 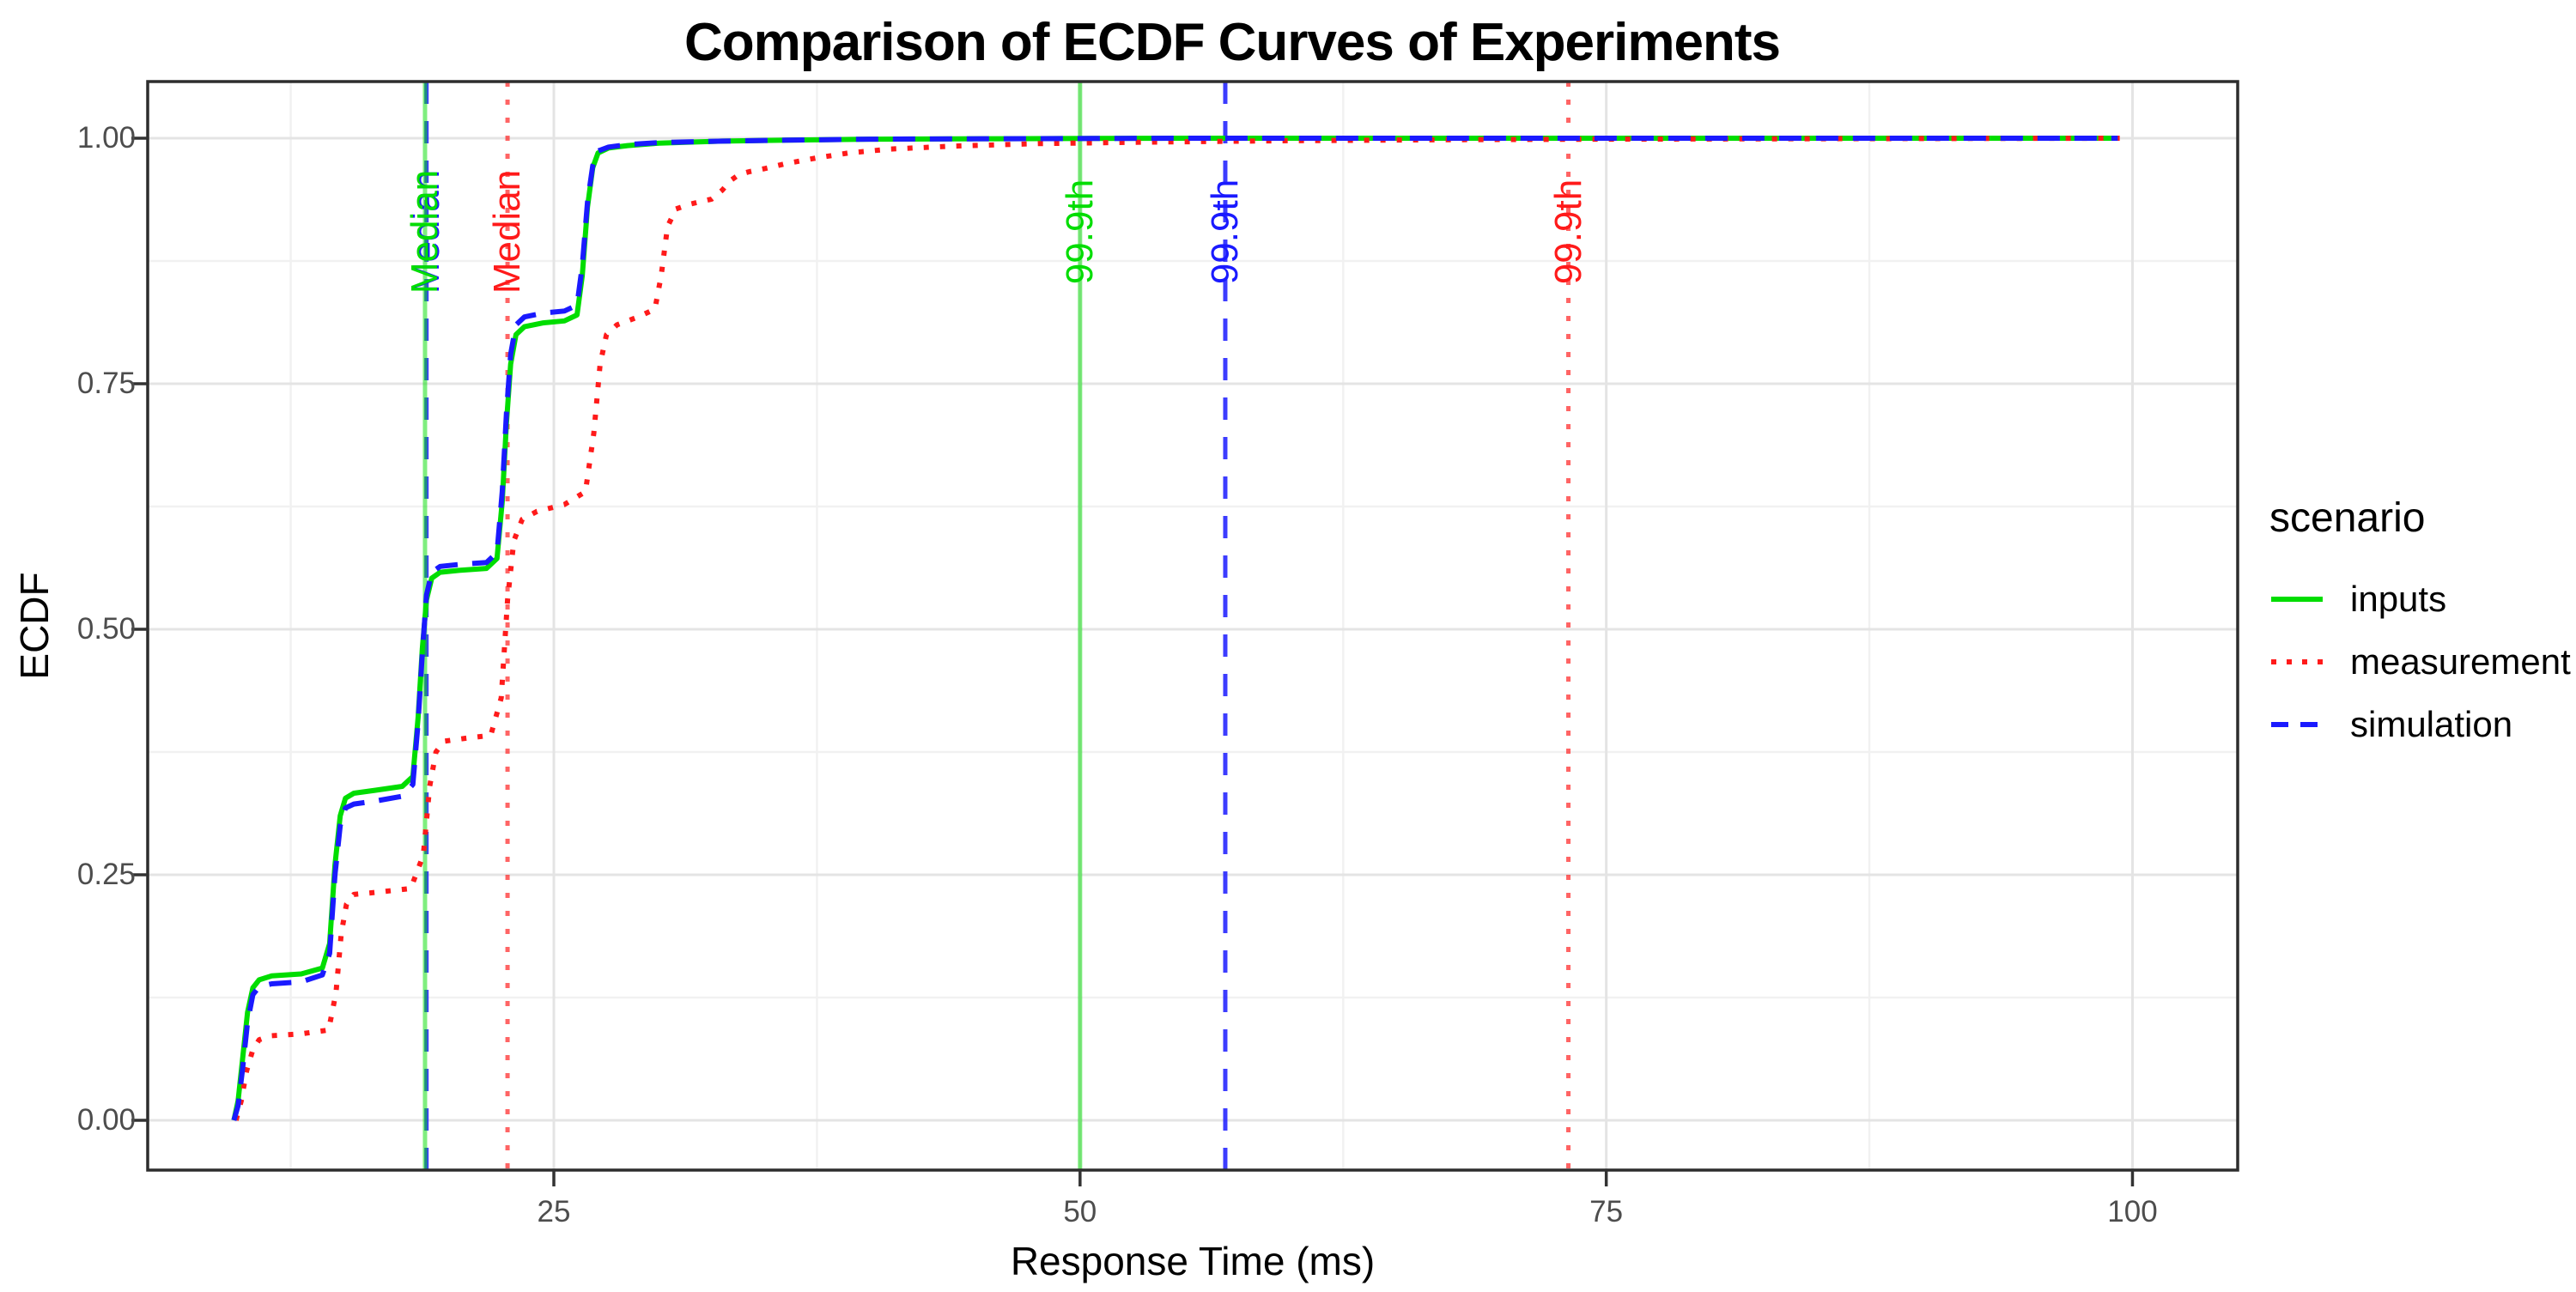 I want to click on vline-label-measurement-99.9th: 99.9th, so click(x=1568, y=231).